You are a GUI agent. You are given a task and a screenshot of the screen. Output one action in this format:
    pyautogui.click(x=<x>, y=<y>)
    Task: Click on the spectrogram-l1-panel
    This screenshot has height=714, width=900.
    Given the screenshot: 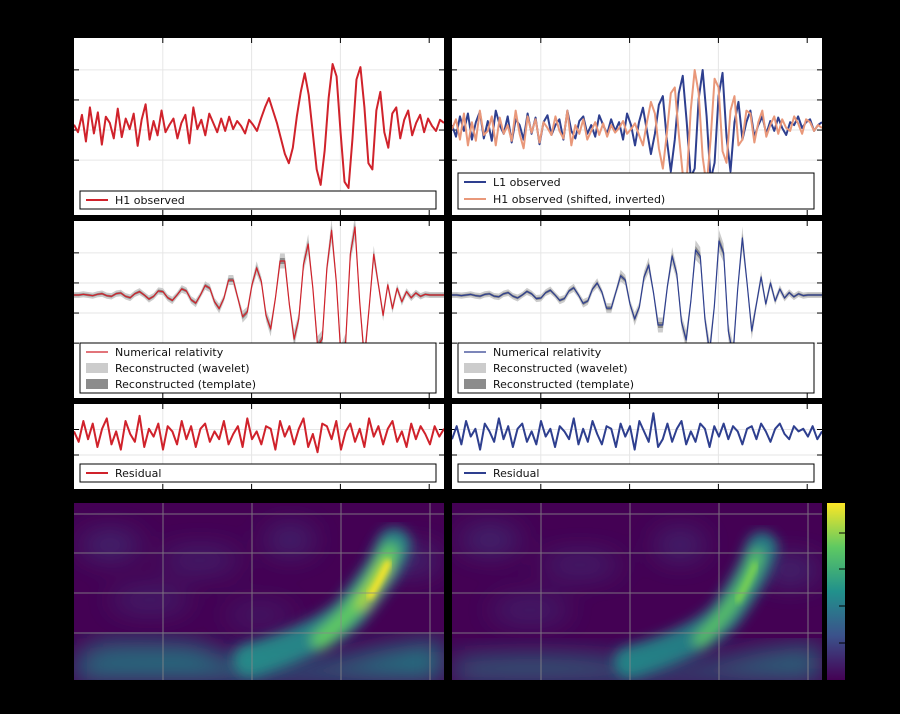 What is the action you would take?
    pyautogui.click(x=637, y=591)
    